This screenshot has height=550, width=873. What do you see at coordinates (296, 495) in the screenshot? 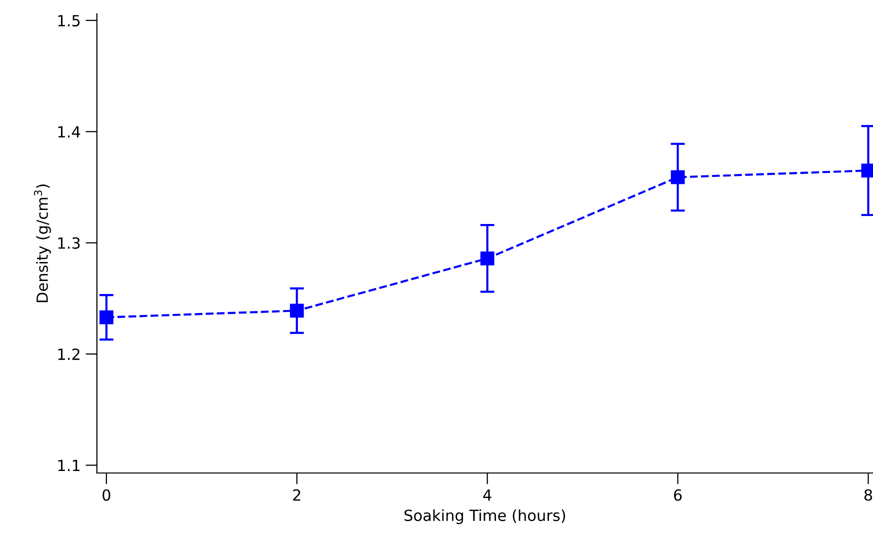
I see `x-tick-label: 2` at bounding box center [296, 495].